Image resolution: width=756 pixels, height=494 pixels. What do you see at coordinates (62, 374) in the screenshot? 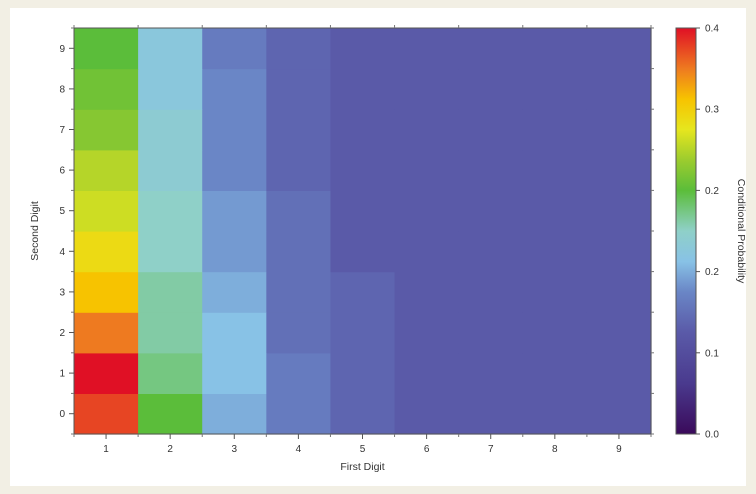
I see `y-tick-label: 1` at bounding box center [62, 374].